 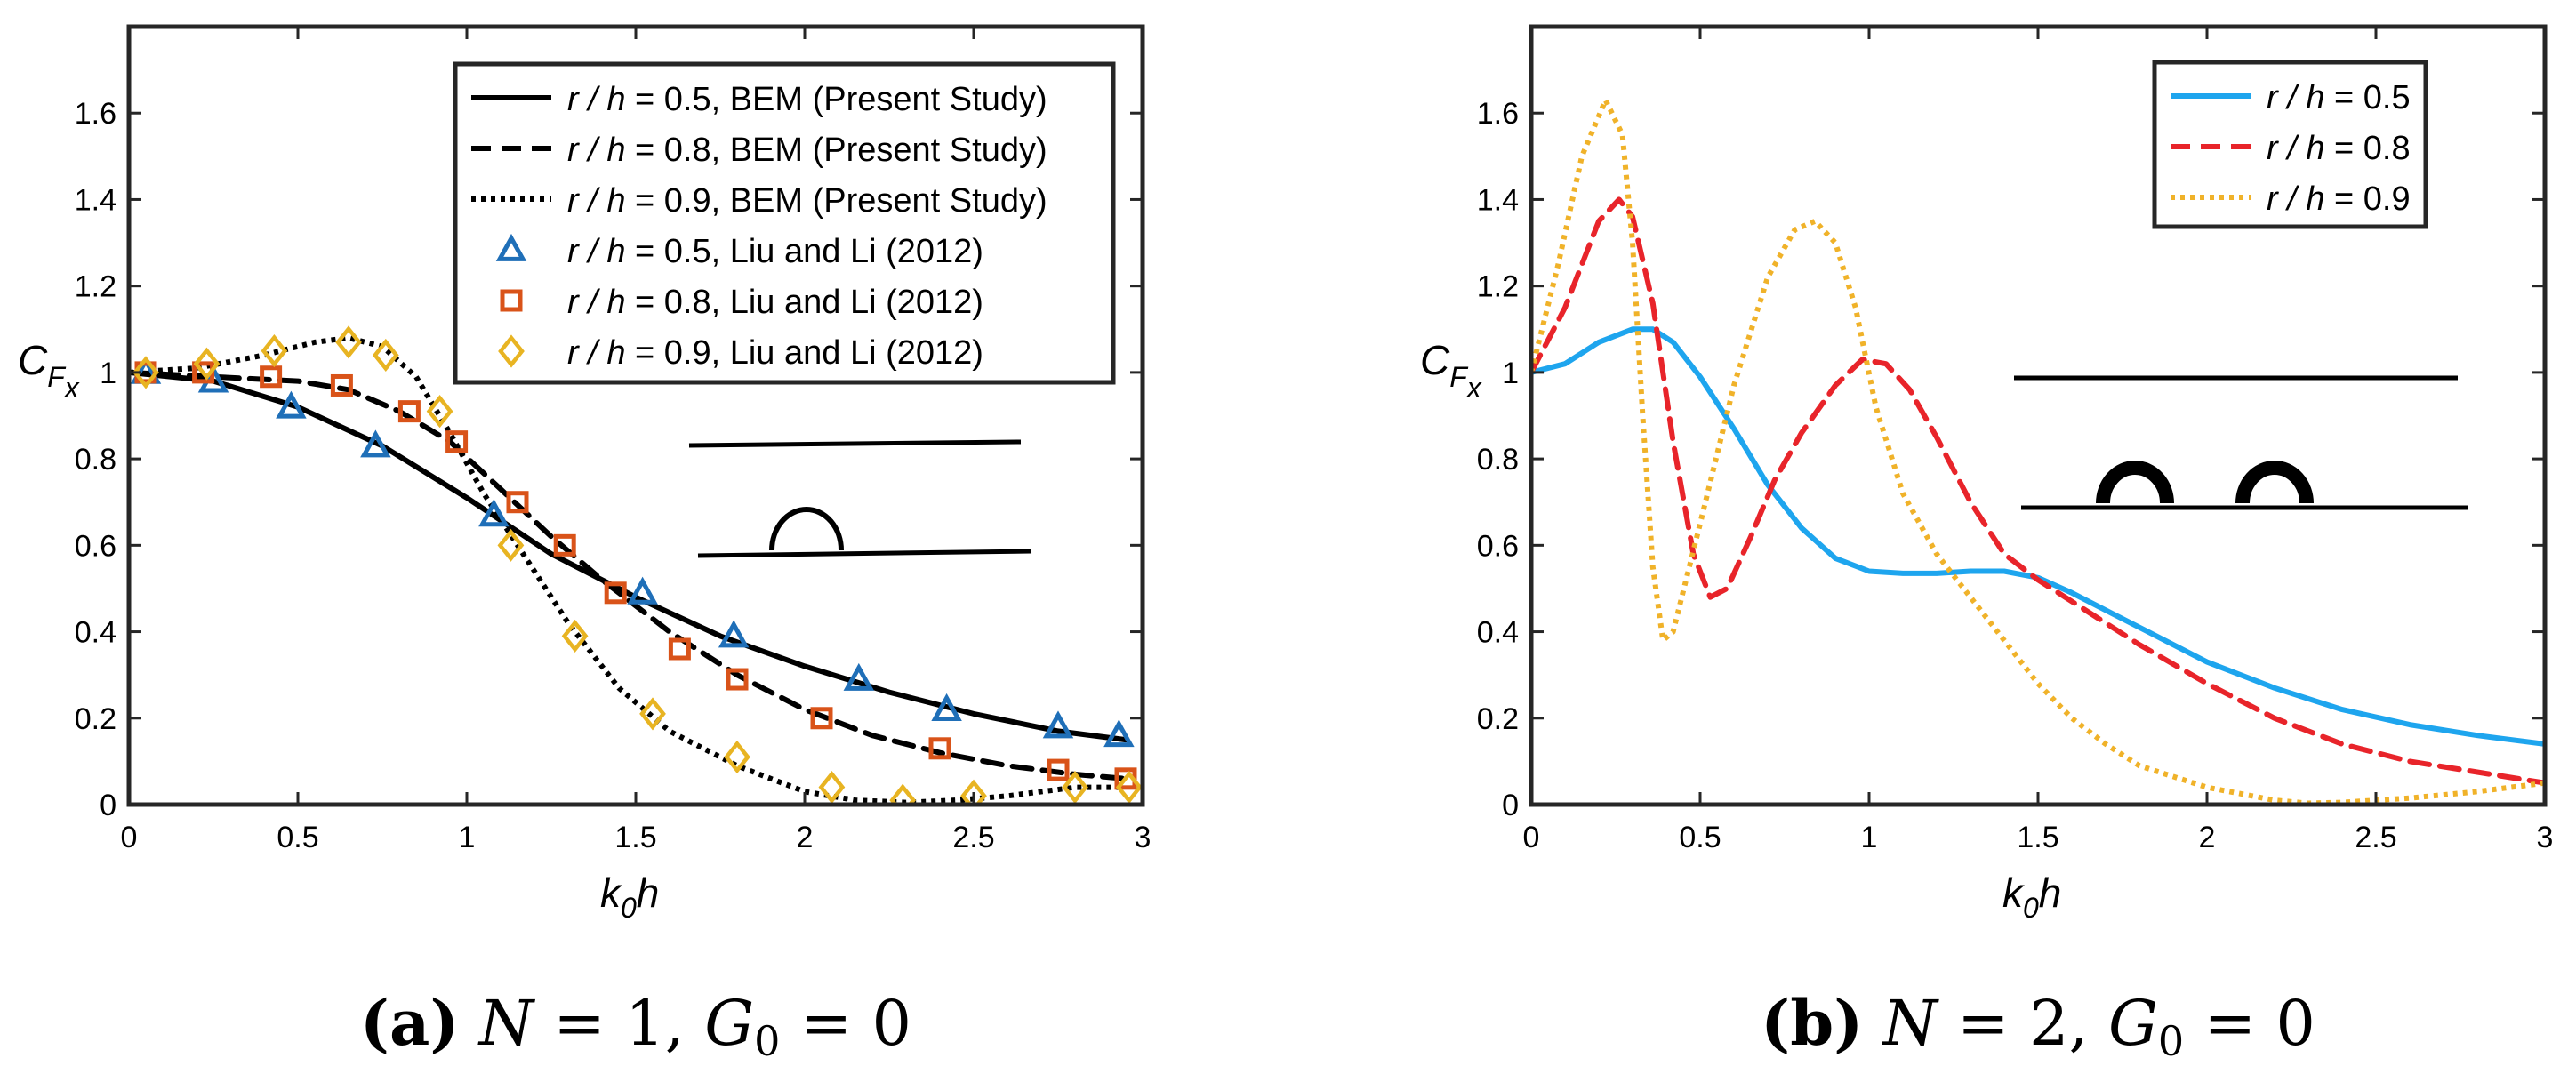 What do you see at coordinates (2339, 98) in the screenshot?
I see `legend-entry-label: r / h = 0.5` at bounding box center [2339, 98].